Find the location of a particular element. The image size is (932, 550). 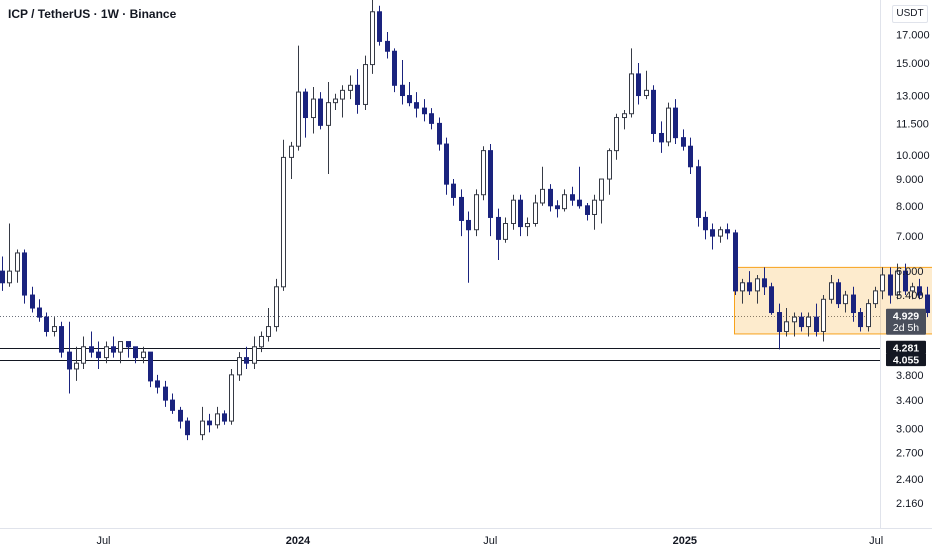

time-axis: Jul2024Jul2025Jul2026 is located at coordinates (514, 541).